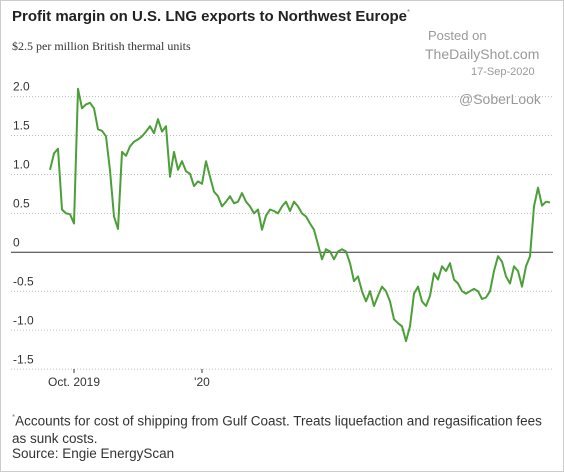 This screenshot has width=564, height=472. I want to click on source: Source: Engie EnergyScan, so click(93, 453).